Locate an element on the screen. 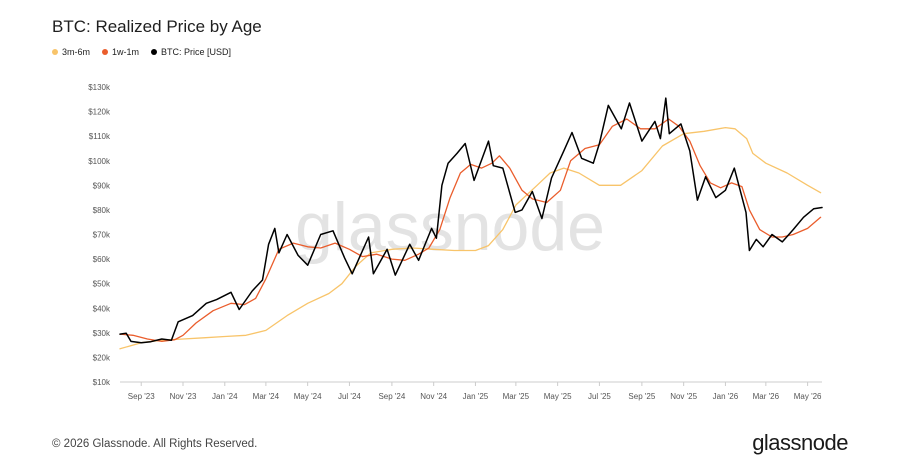 The width and height of the screenshot is (900, 471). y-tick-label: $130k is located at coordinates (99, 87).